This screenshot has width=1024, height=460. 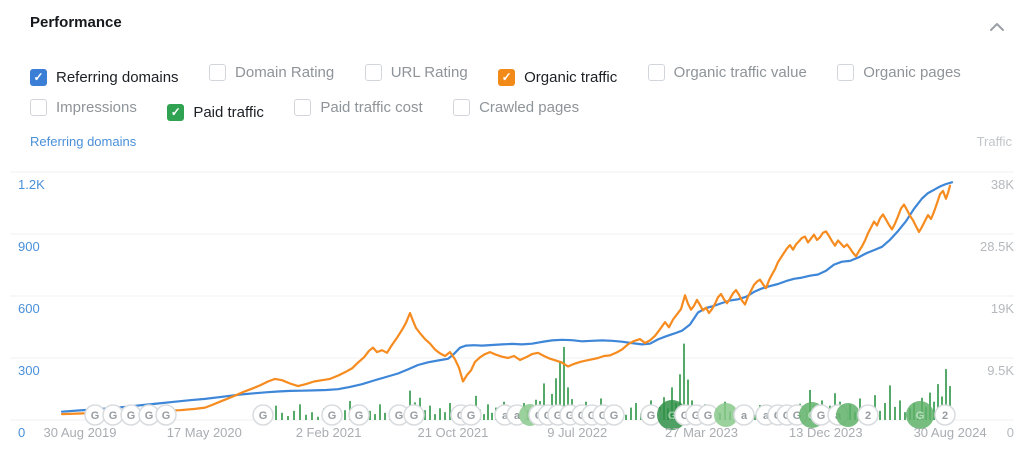 I want to click on metric-url-rating: URL Rating, so click(x=416, y=72).